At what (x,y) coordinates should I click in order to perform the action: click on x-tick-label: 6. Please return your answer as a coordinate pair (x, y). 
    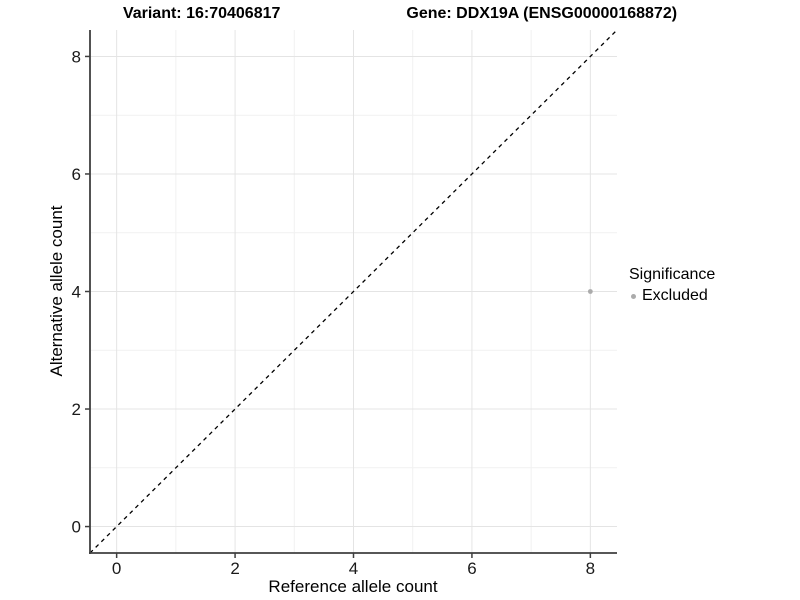
    Looking at the image, I should click on (471, 568).